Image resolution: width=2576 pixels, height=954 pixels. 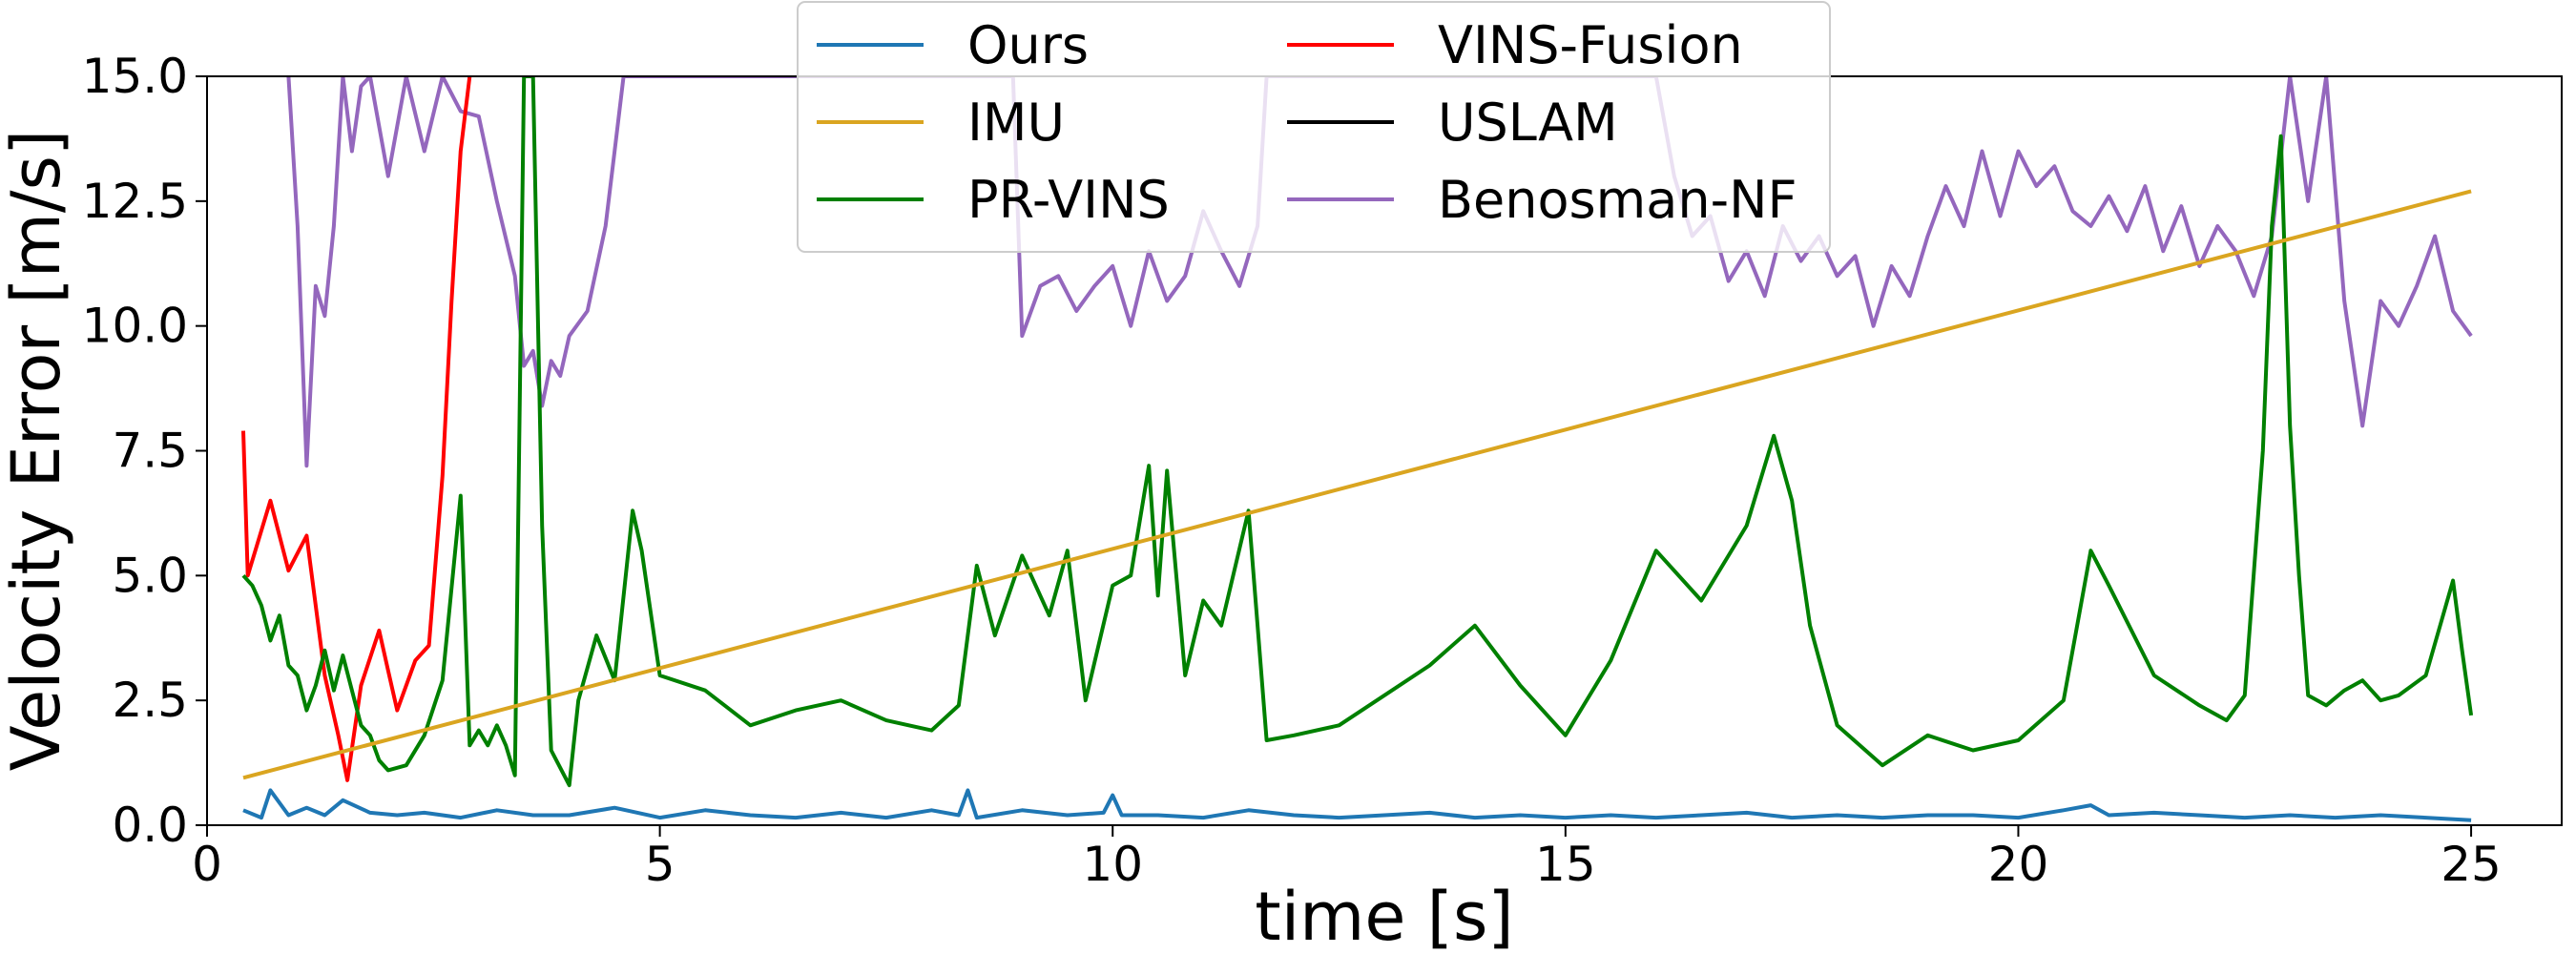 I want to click on legend-label-imu: IMU, so click(x=1016, y=123).